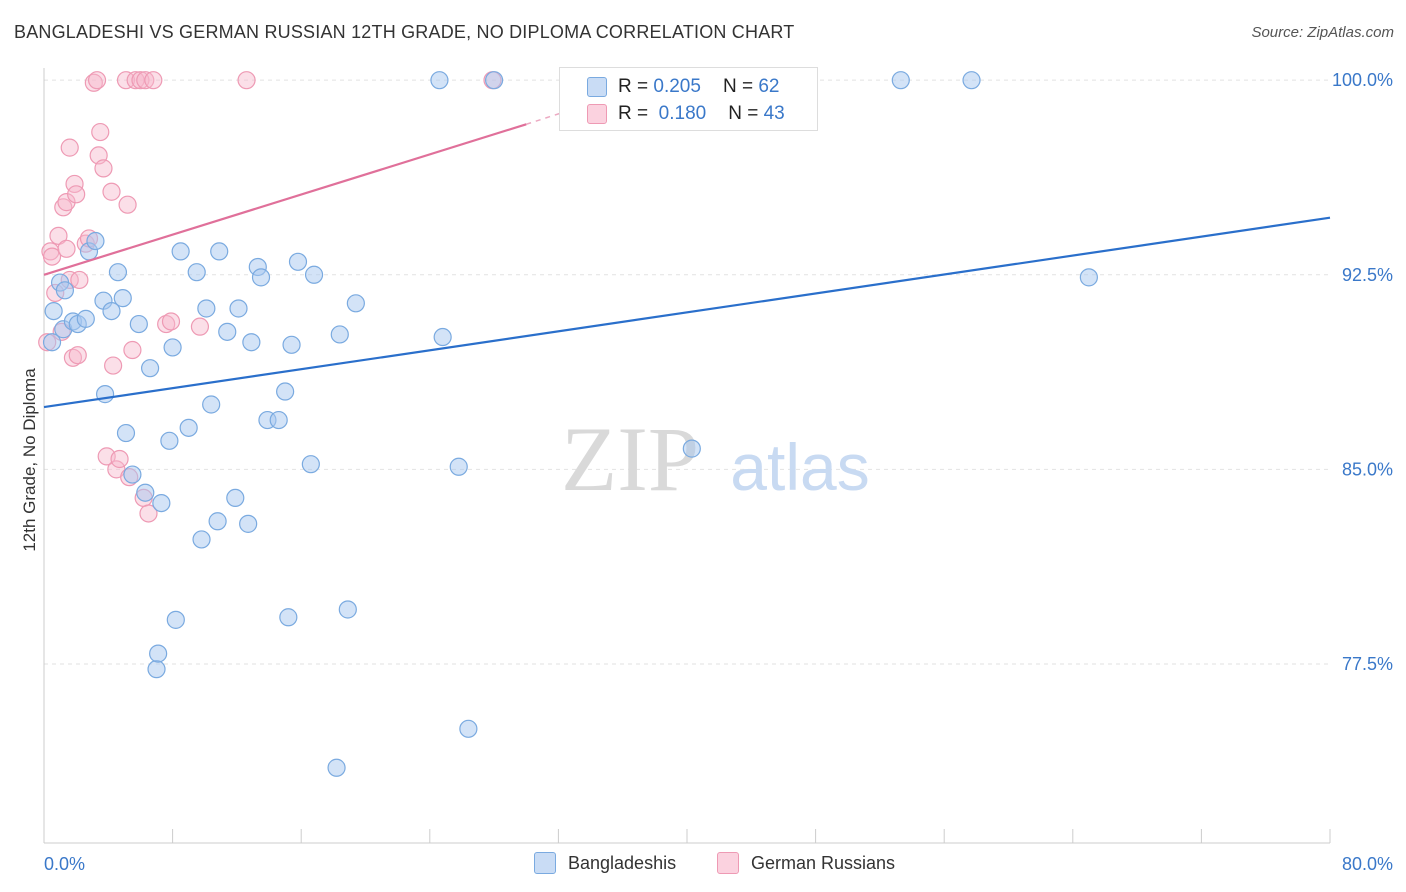  Describe the element at coordinates (285, 199) in the screenshot. I see `trend-line-german-russians` at that location.